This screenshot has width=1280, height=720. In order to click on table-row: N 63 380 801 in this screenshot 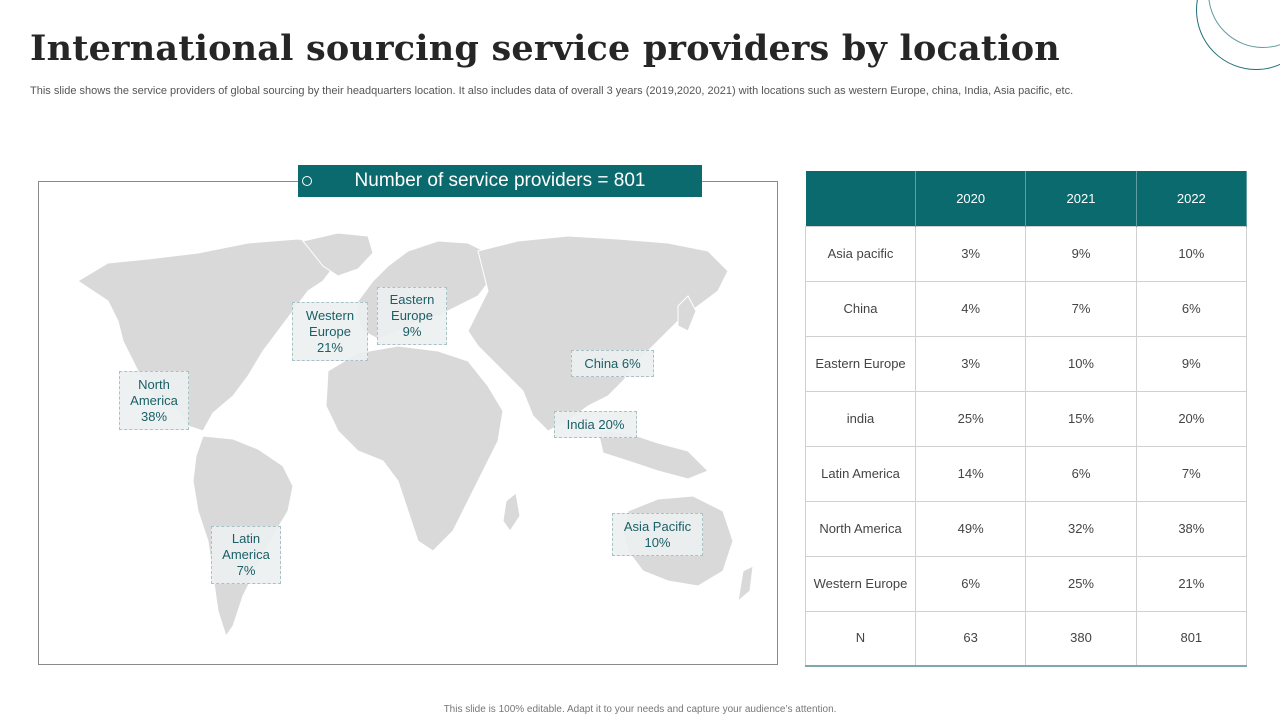, I will do `click(1026, 638)`.